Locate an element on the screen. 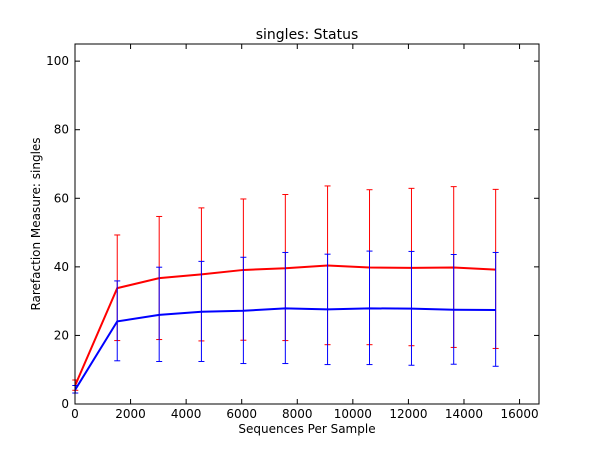 This screenshot has width=600, height=450. x-tick-label: 12000 is located at coordinates (408, 414).